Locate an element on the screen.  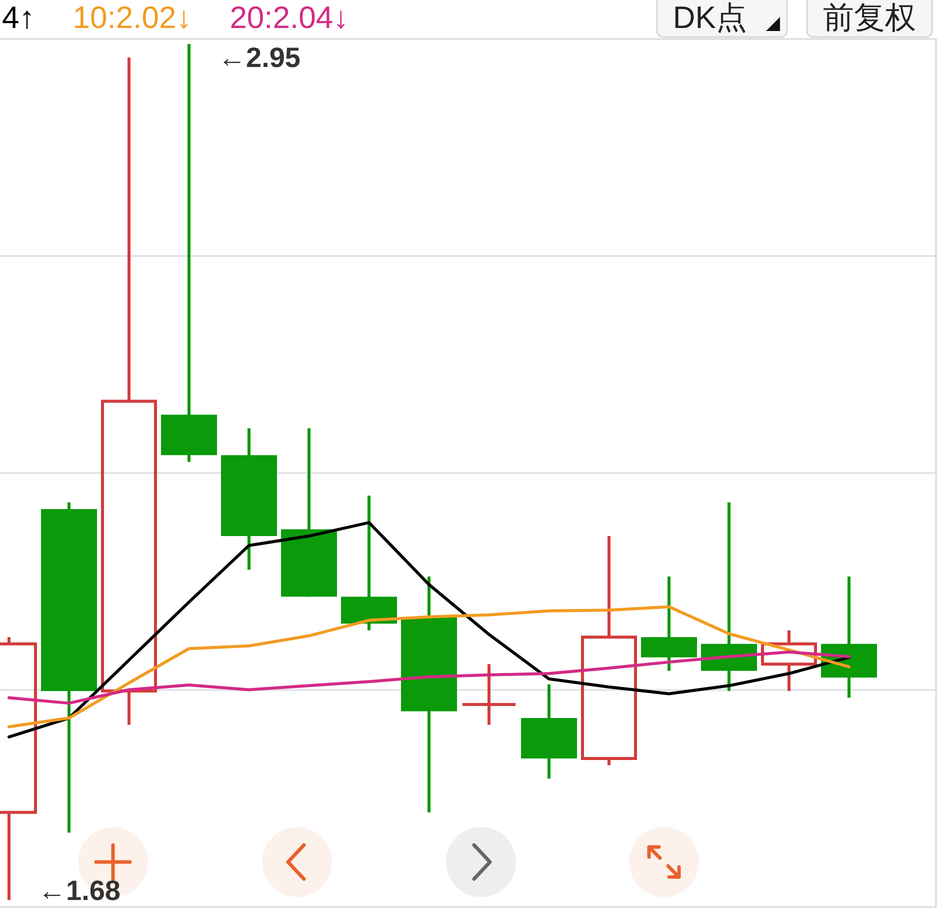
annotation: ←1.68 is located at coordinates (79, 890).